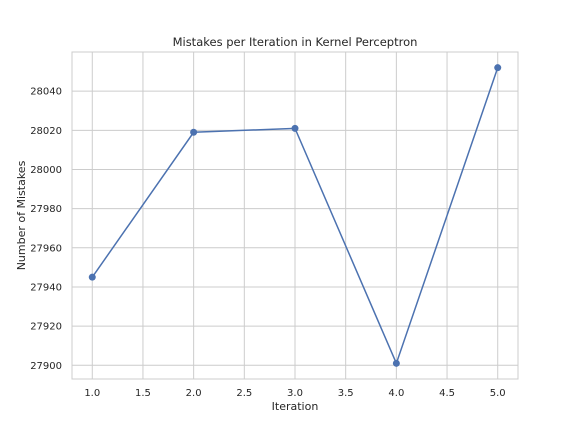 The width and height of the screenshot is (576, 432). I want to click on y-axis-label: Number of Mistakes, so click(21, 215).